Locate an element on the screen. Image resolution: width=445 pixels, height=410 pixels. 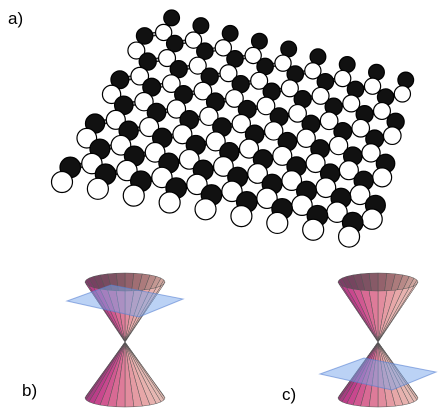
panel-label: b) is located at coordinates (29, 390).